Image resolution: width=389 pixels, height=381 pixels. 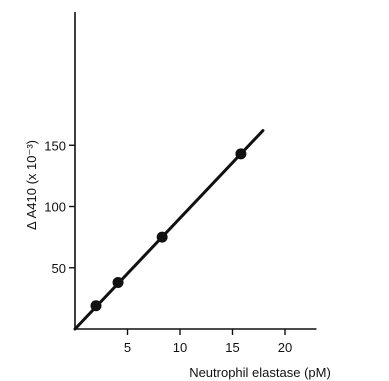 I want to click on x-axis-label: Neutrophil elastase (pM), so click(x=260, y=372).